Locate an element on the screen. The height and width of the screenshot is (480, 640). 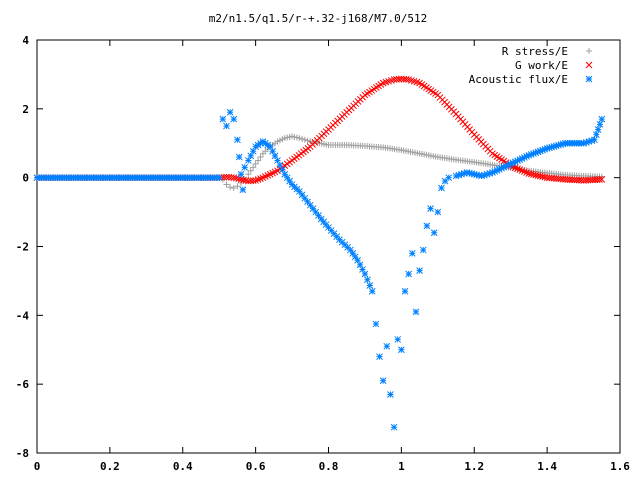
y-tick-label: 4 is located at coordinates (25, 40).